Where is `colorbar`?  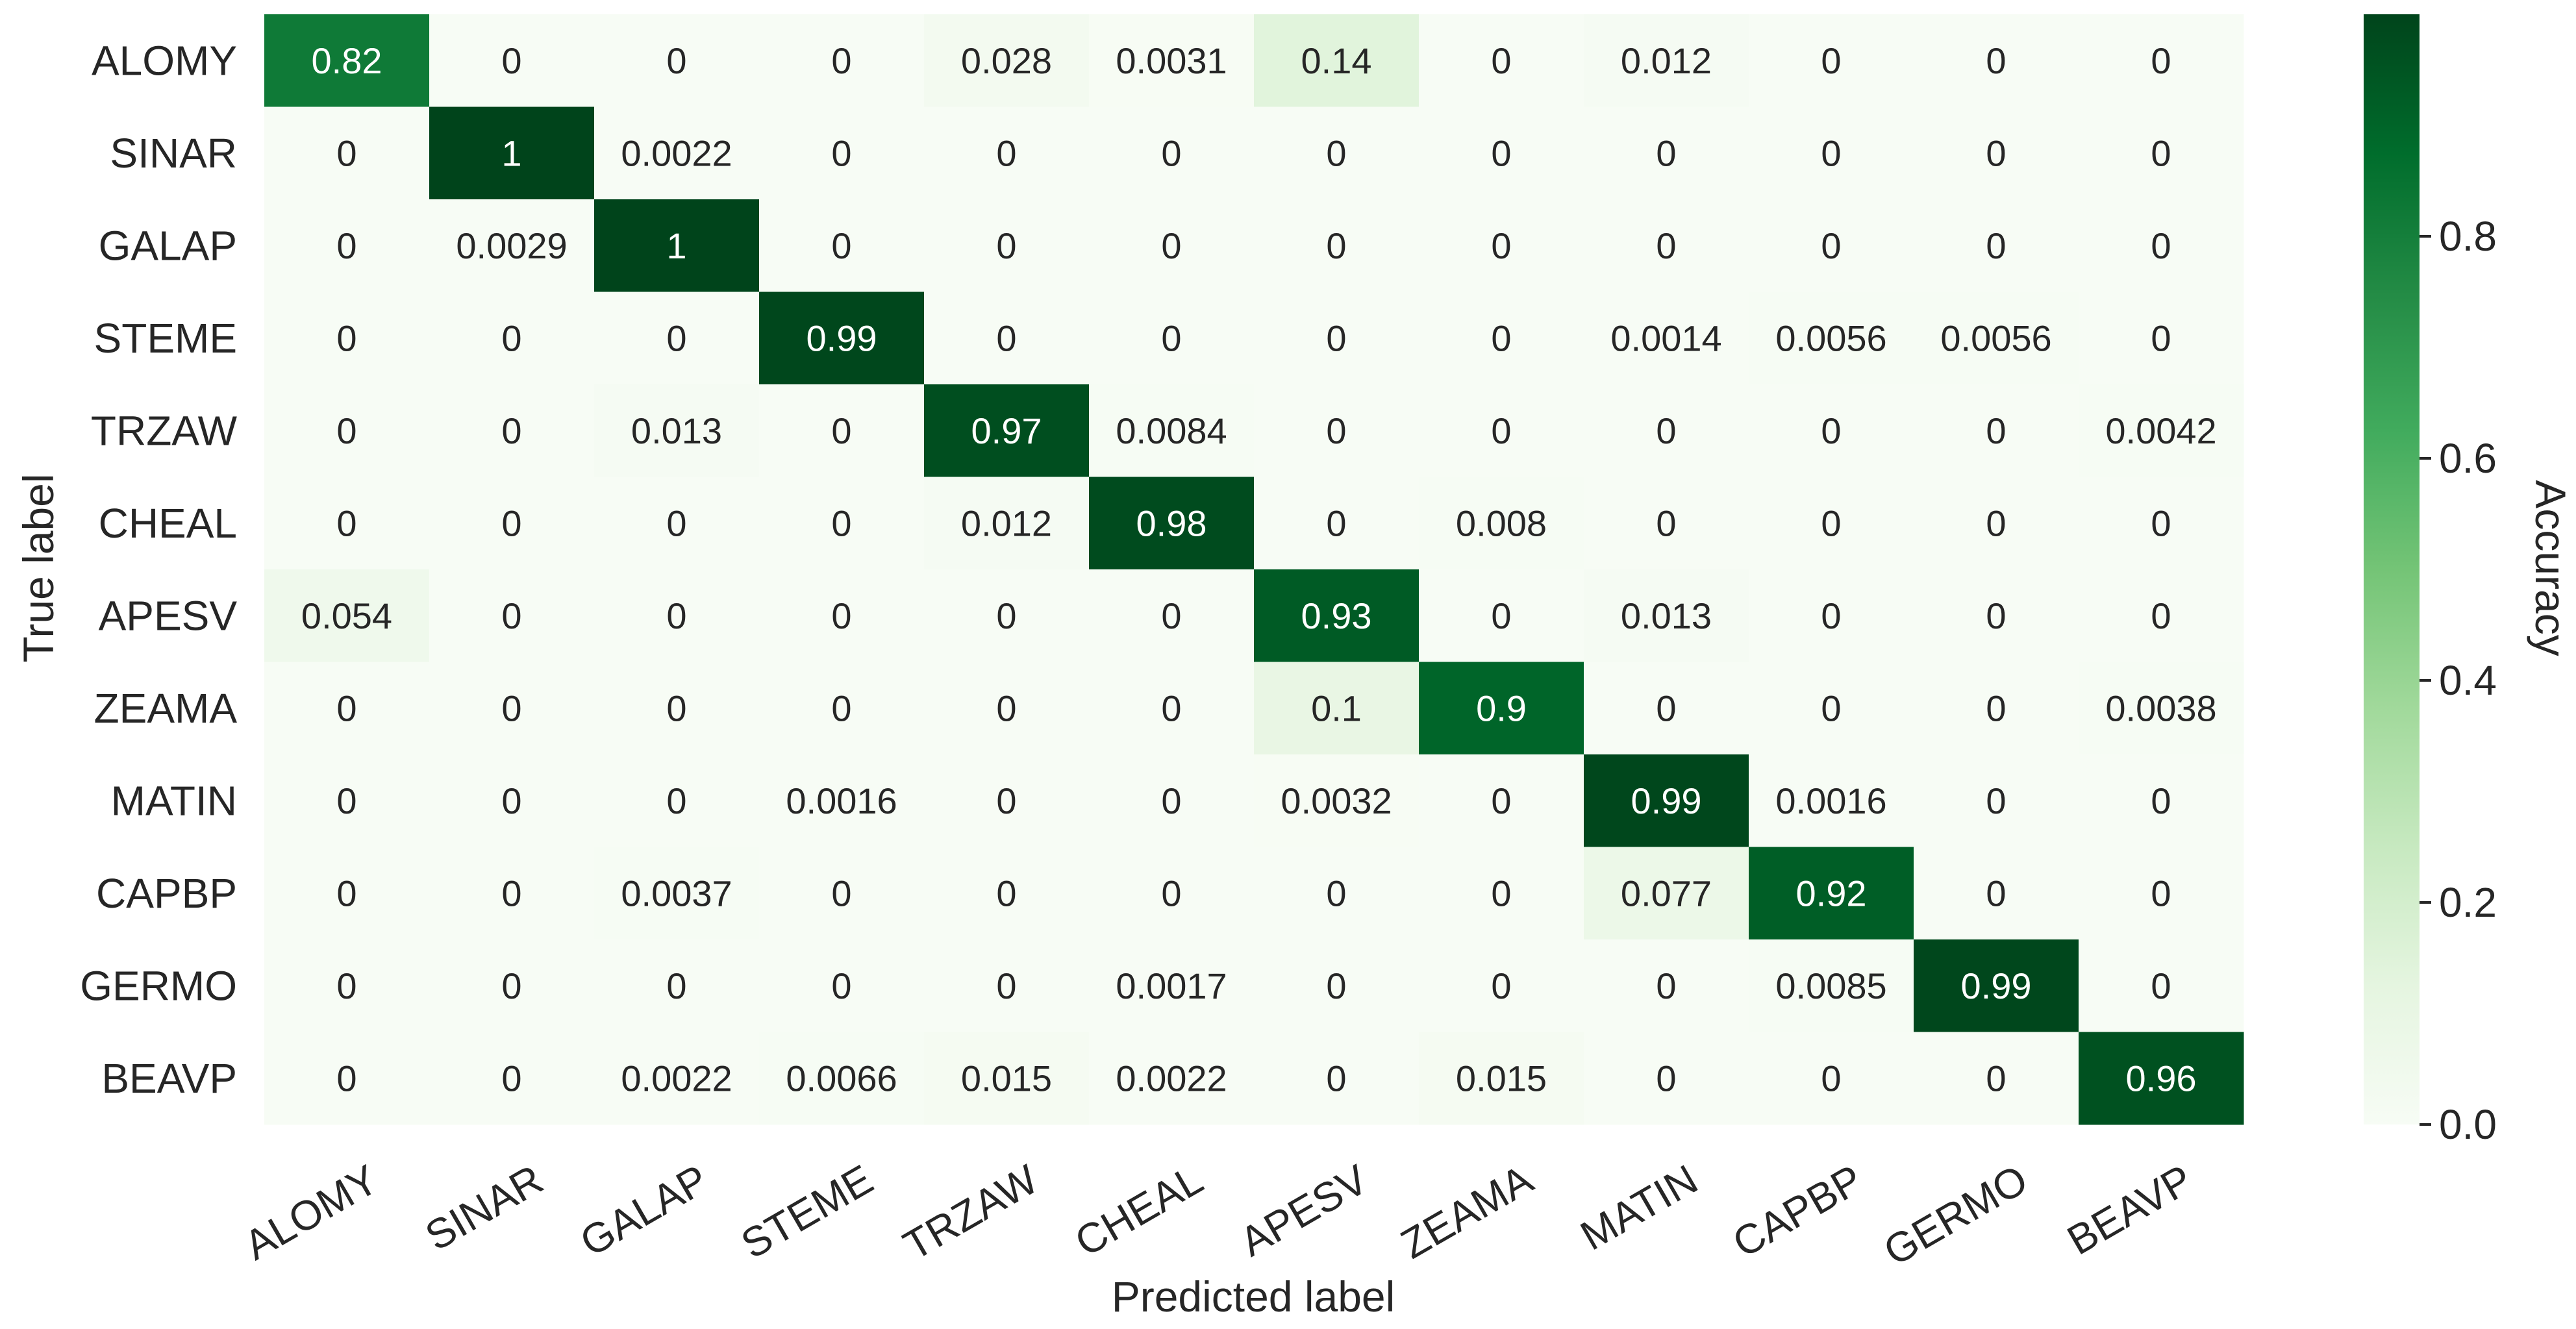 colorbar is located at coordinates (2392, 569).